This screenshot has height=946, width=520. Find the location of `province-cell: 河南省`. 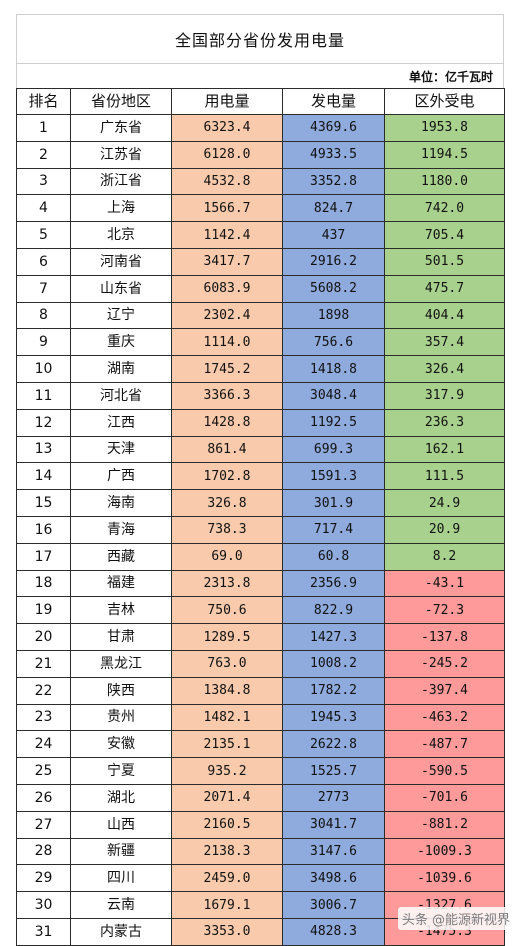

province-cell: 河南省 is located at coordinates (121, 261).